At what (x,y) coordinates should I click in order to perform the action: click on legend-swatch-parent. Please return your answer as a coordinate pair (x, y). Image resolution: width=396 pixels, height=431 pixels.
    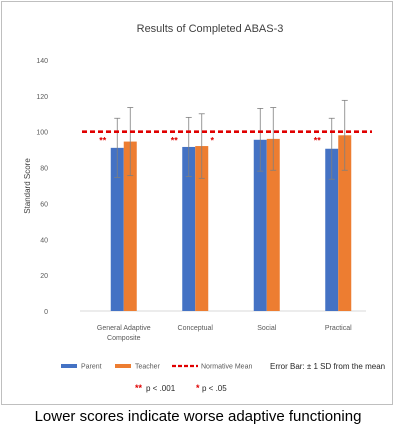
    Looking at the image, I should click on (69, 366).